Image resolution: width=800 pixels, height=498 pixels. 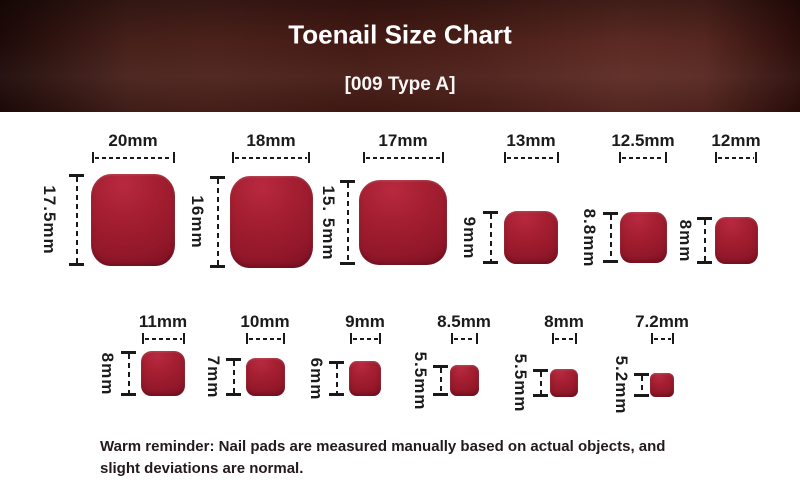 What do you see at coordinates (271, 140) in the screenshot?
I see `nail-width-label: 18mm` at bounding box center [271, 140].